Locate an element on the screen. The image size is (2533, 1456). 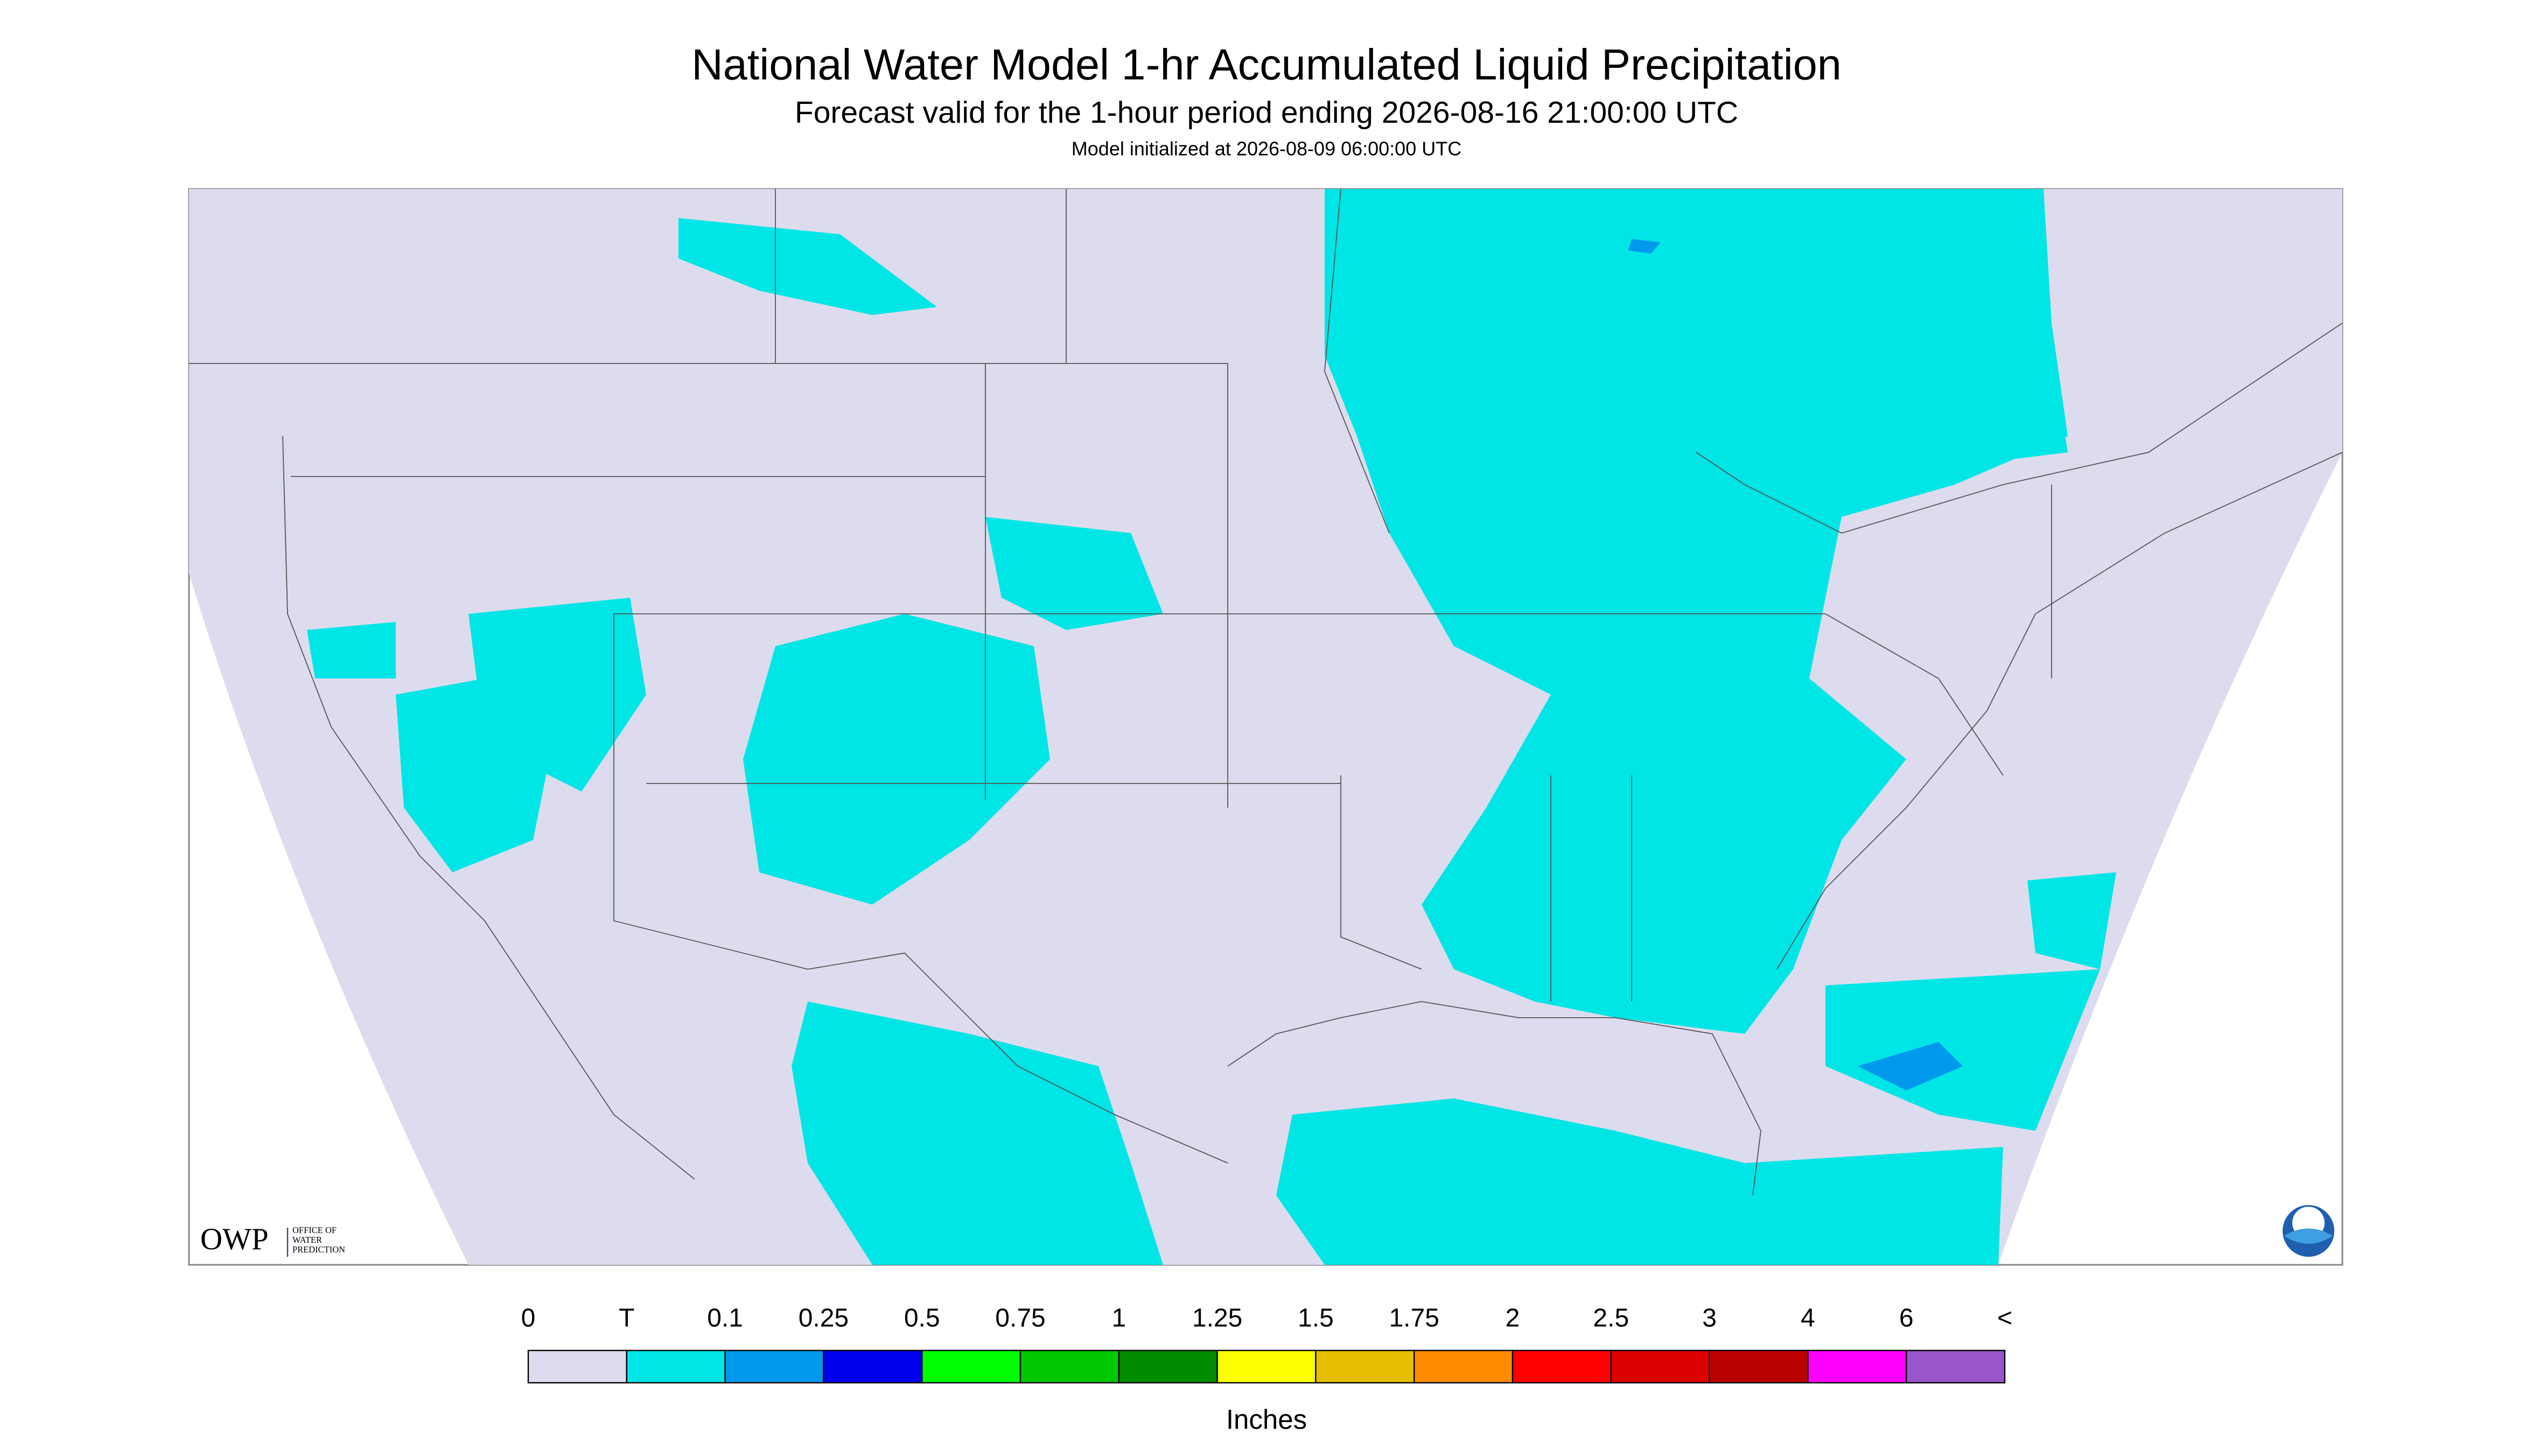
logo-subtext: OFFICE OF is located at coordinates (314, 1230).